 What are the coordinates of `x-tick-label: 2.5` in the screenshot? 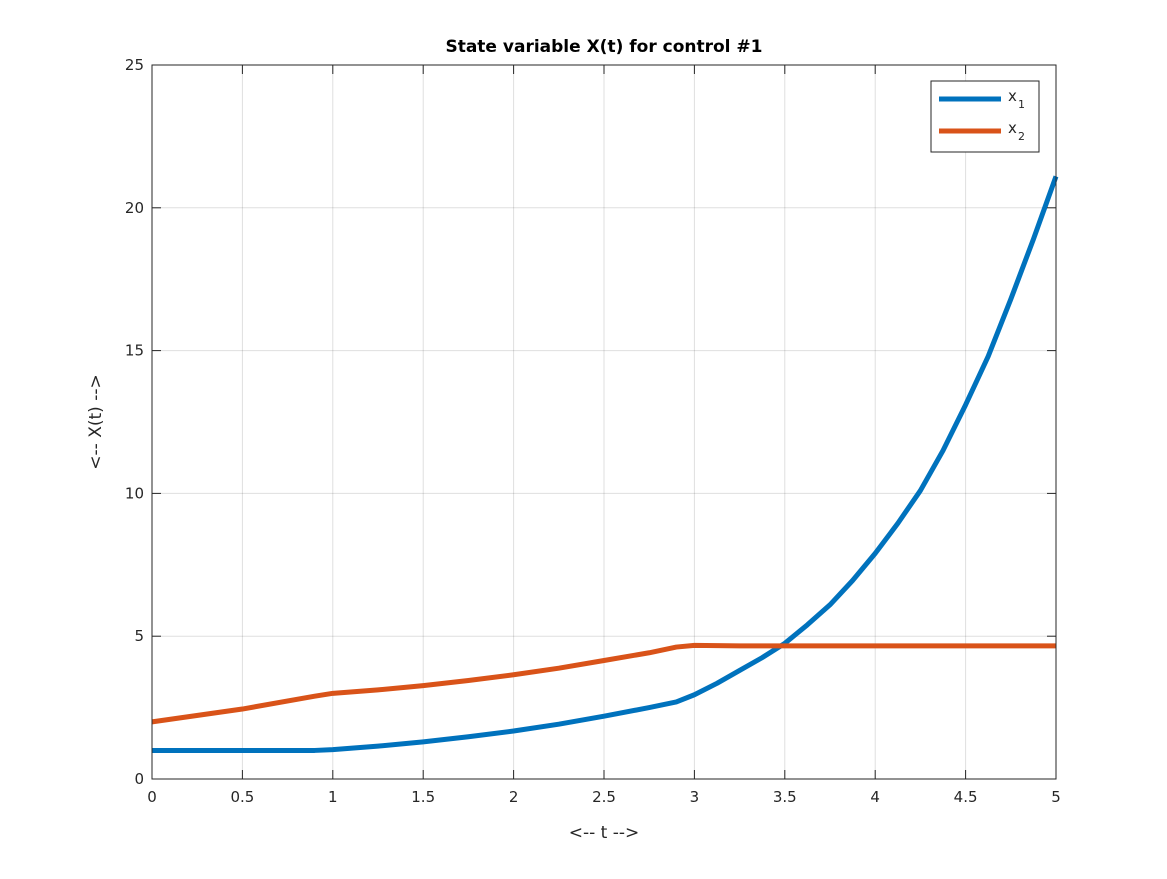 It's located at (604, 797).